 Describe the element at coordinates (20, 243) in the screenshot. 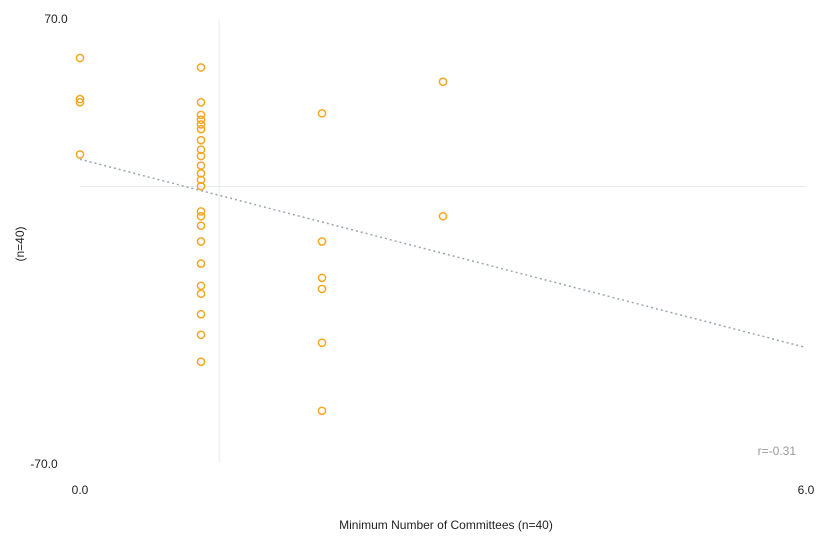

I see `y-axis-title: (n=40)` at that location.